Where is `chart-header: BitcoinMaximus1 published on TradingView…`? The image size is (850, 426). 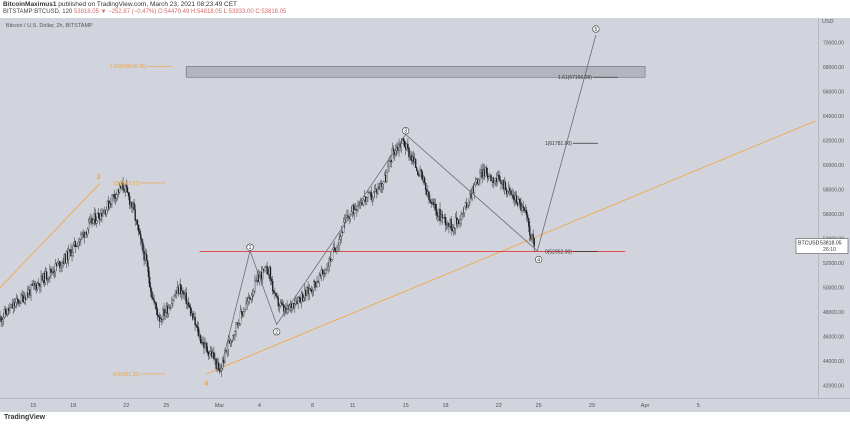
chart-header: BitcoinMaximus1 published on TradingView… is located at coordinates (425, 9).